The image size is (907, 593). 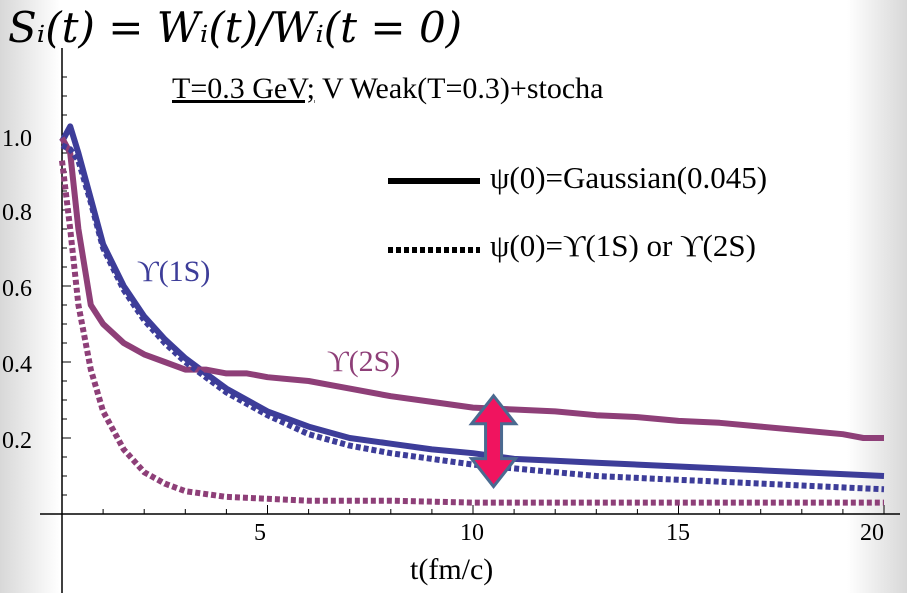 I want to click on y-tick-label: 0.6, so click(x=17, y=289).